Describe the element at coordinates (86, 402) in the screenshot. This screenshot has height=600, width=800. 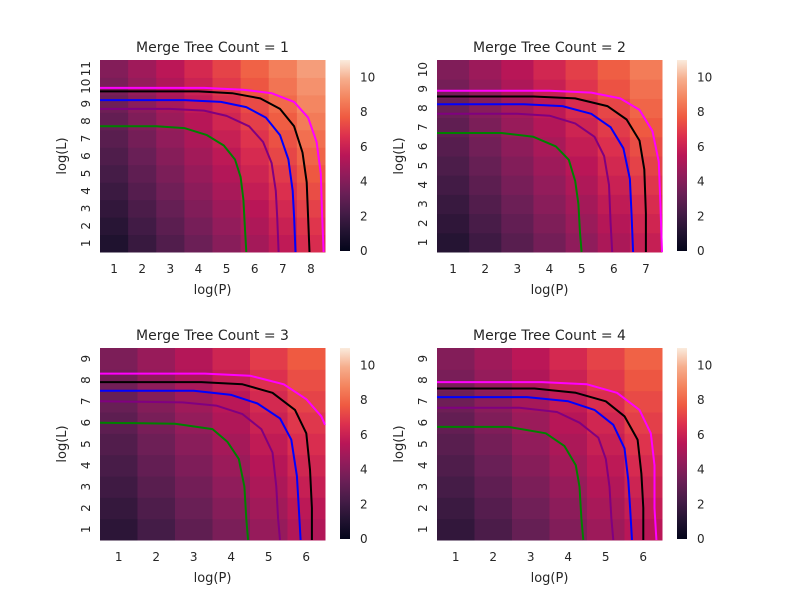
I see `y-tick-label: 7` at that location.